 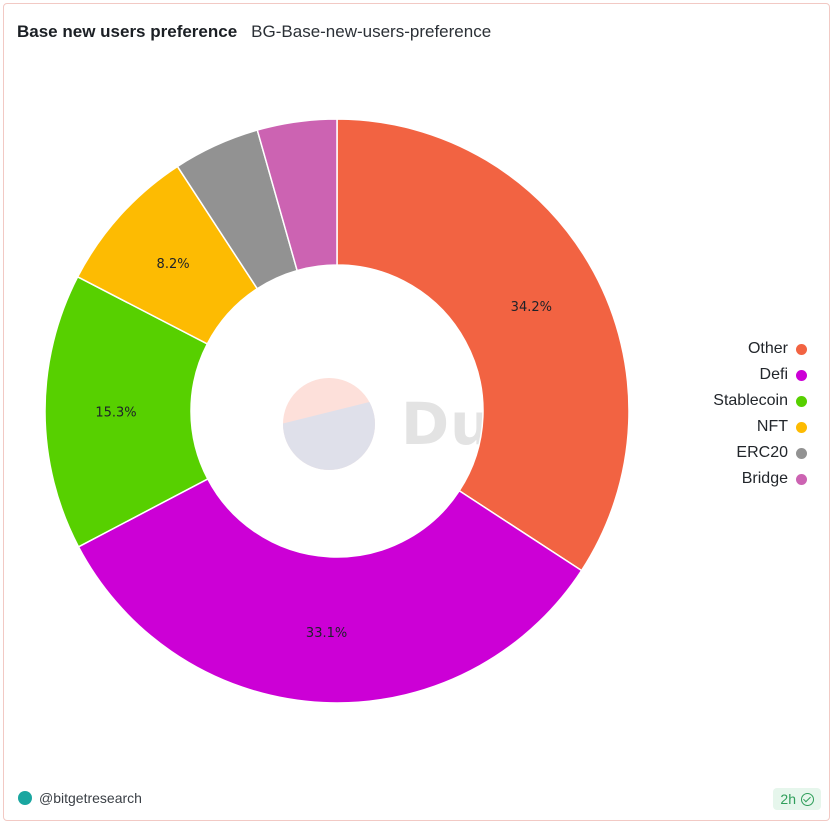 What do you see at coordinates (764, 478) in the screenshot?
I see `legend-label: Bridge` at bounding box center [764, 478].